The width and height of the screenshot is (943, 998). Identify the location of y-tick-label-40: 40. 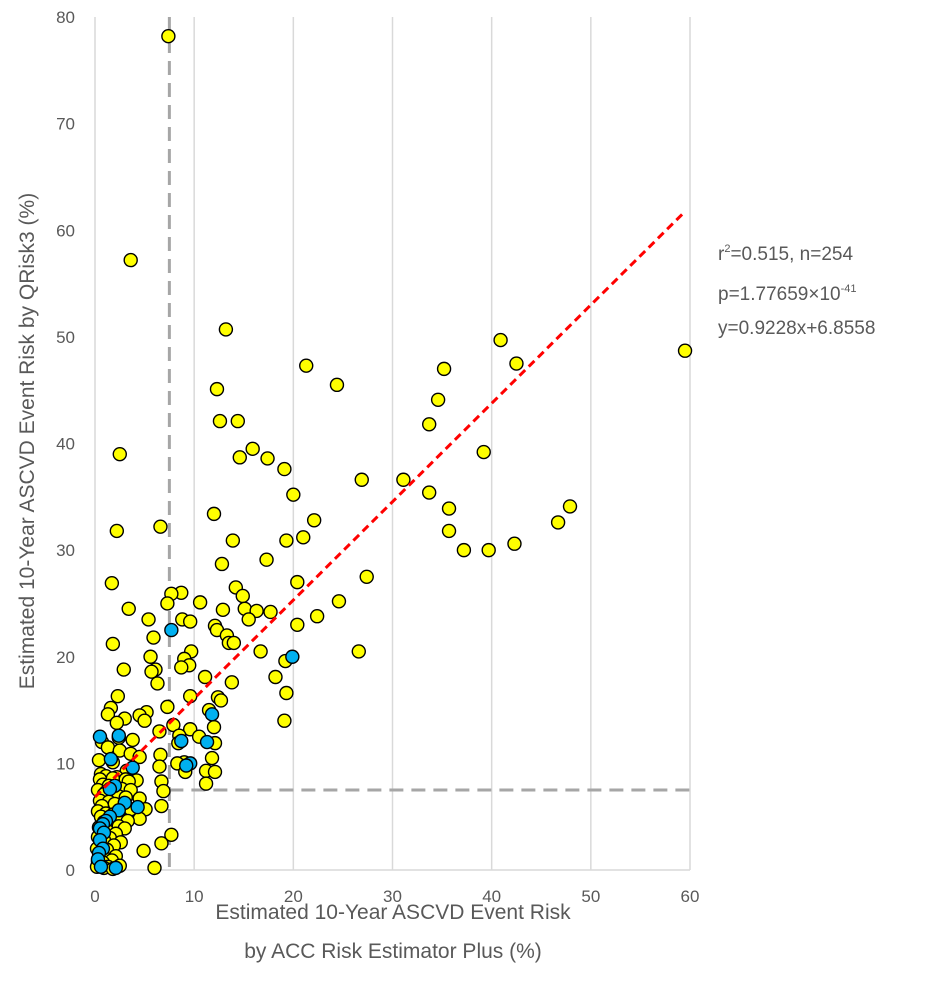
(65, 444).